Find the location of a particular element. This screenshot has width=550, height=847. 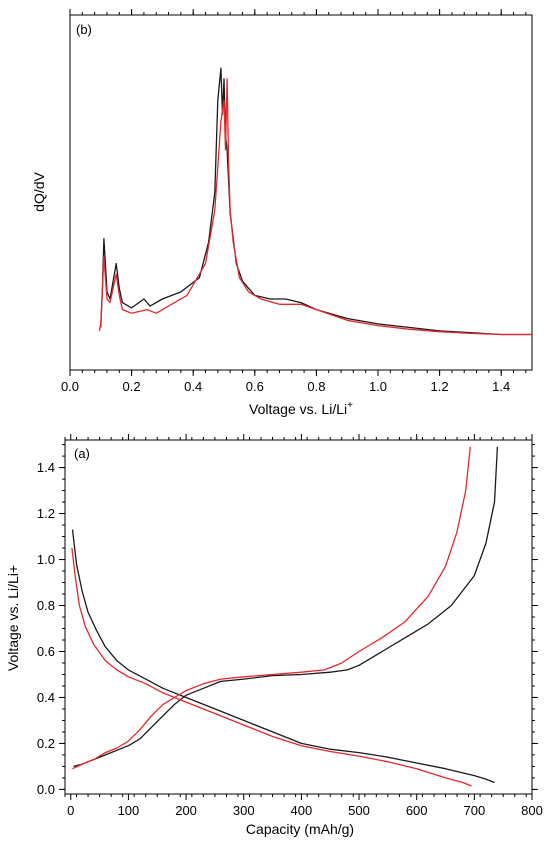

b-x-tick-label: 1.0 is located at coordinates (378, 386).